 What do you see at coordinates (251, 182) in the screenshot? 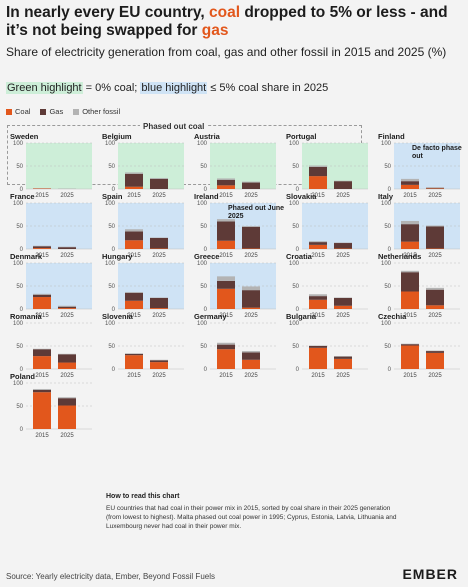
I see `bar-austria-2025-other` at bounding box center [251, 182].